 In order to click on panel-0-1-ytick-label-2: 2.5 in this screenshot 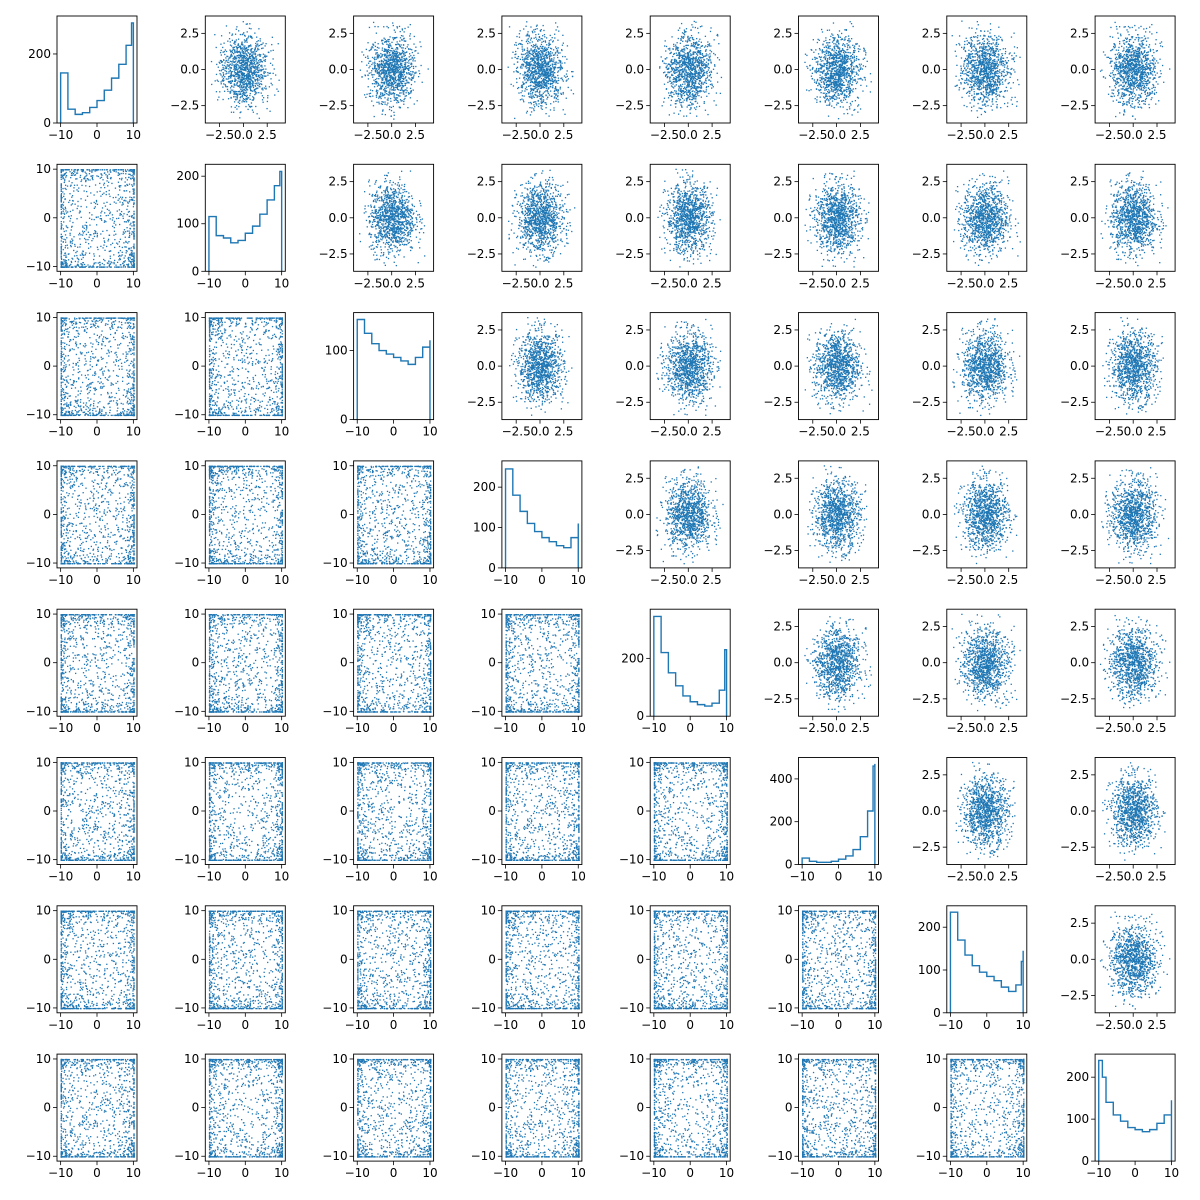, I will do `click(189, 33)`.